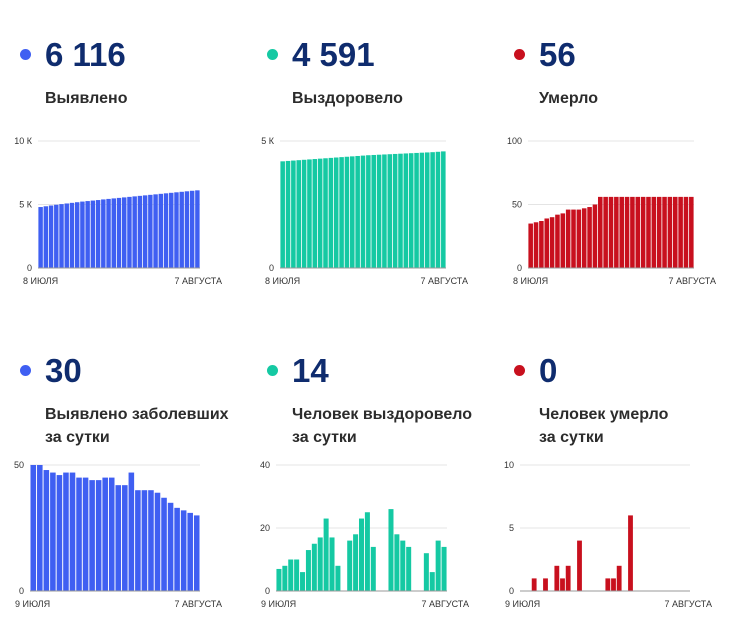 The height and width of the screenshot is (630, 741). What do you see at coordinates (23, 141) in the screenshot?
I see `y-tick-label: 10 К` at bounding box center [23, 141].